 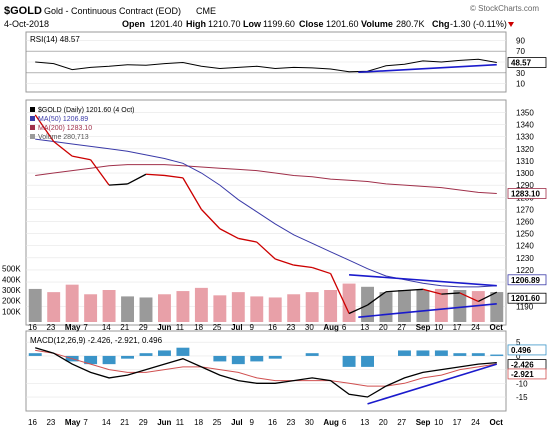 I want to click on x-axis-label: 27, so click(x=401, y=327).